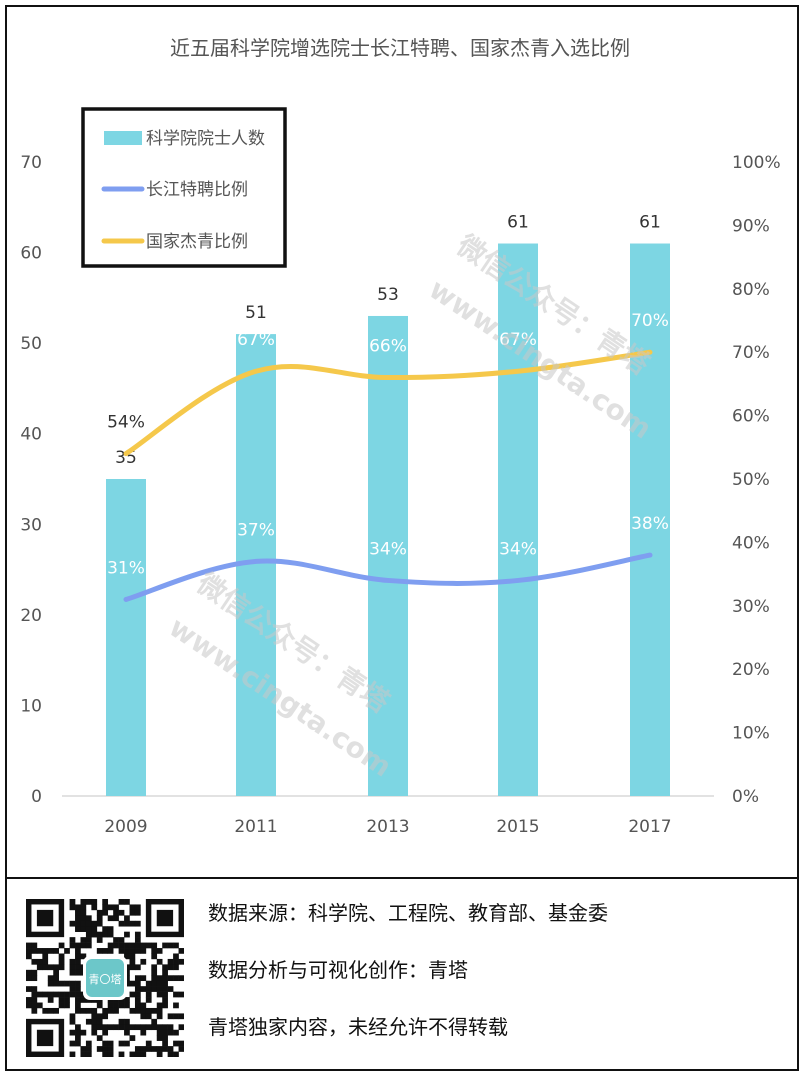 The width and height of the screenshot is (808, 1080). Describe the element at coordinates (751, 290) in the screenshot. I see `right-tick-label: 80%` at that location.